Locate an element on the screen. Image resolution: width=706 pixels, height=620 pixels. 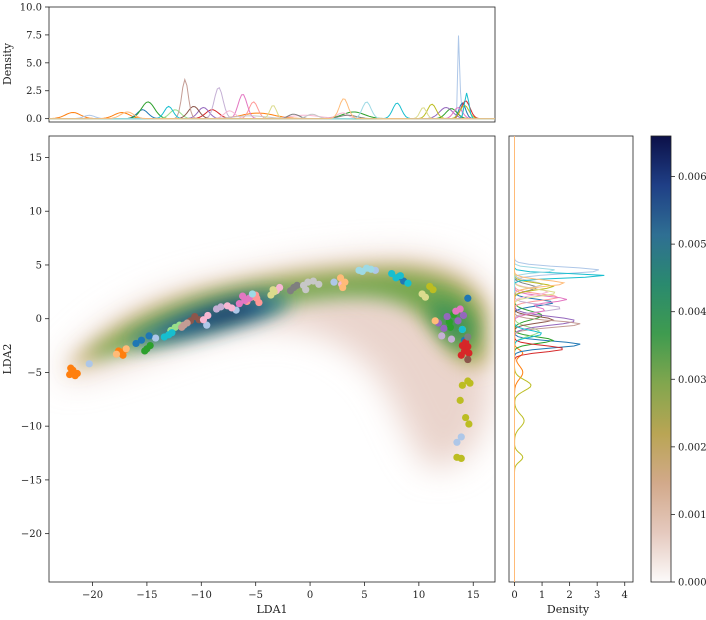
colorbar: 0.000 0.001 0.002 0.003 0.004 0.005 0.006 is located at coordinates (678, 362).